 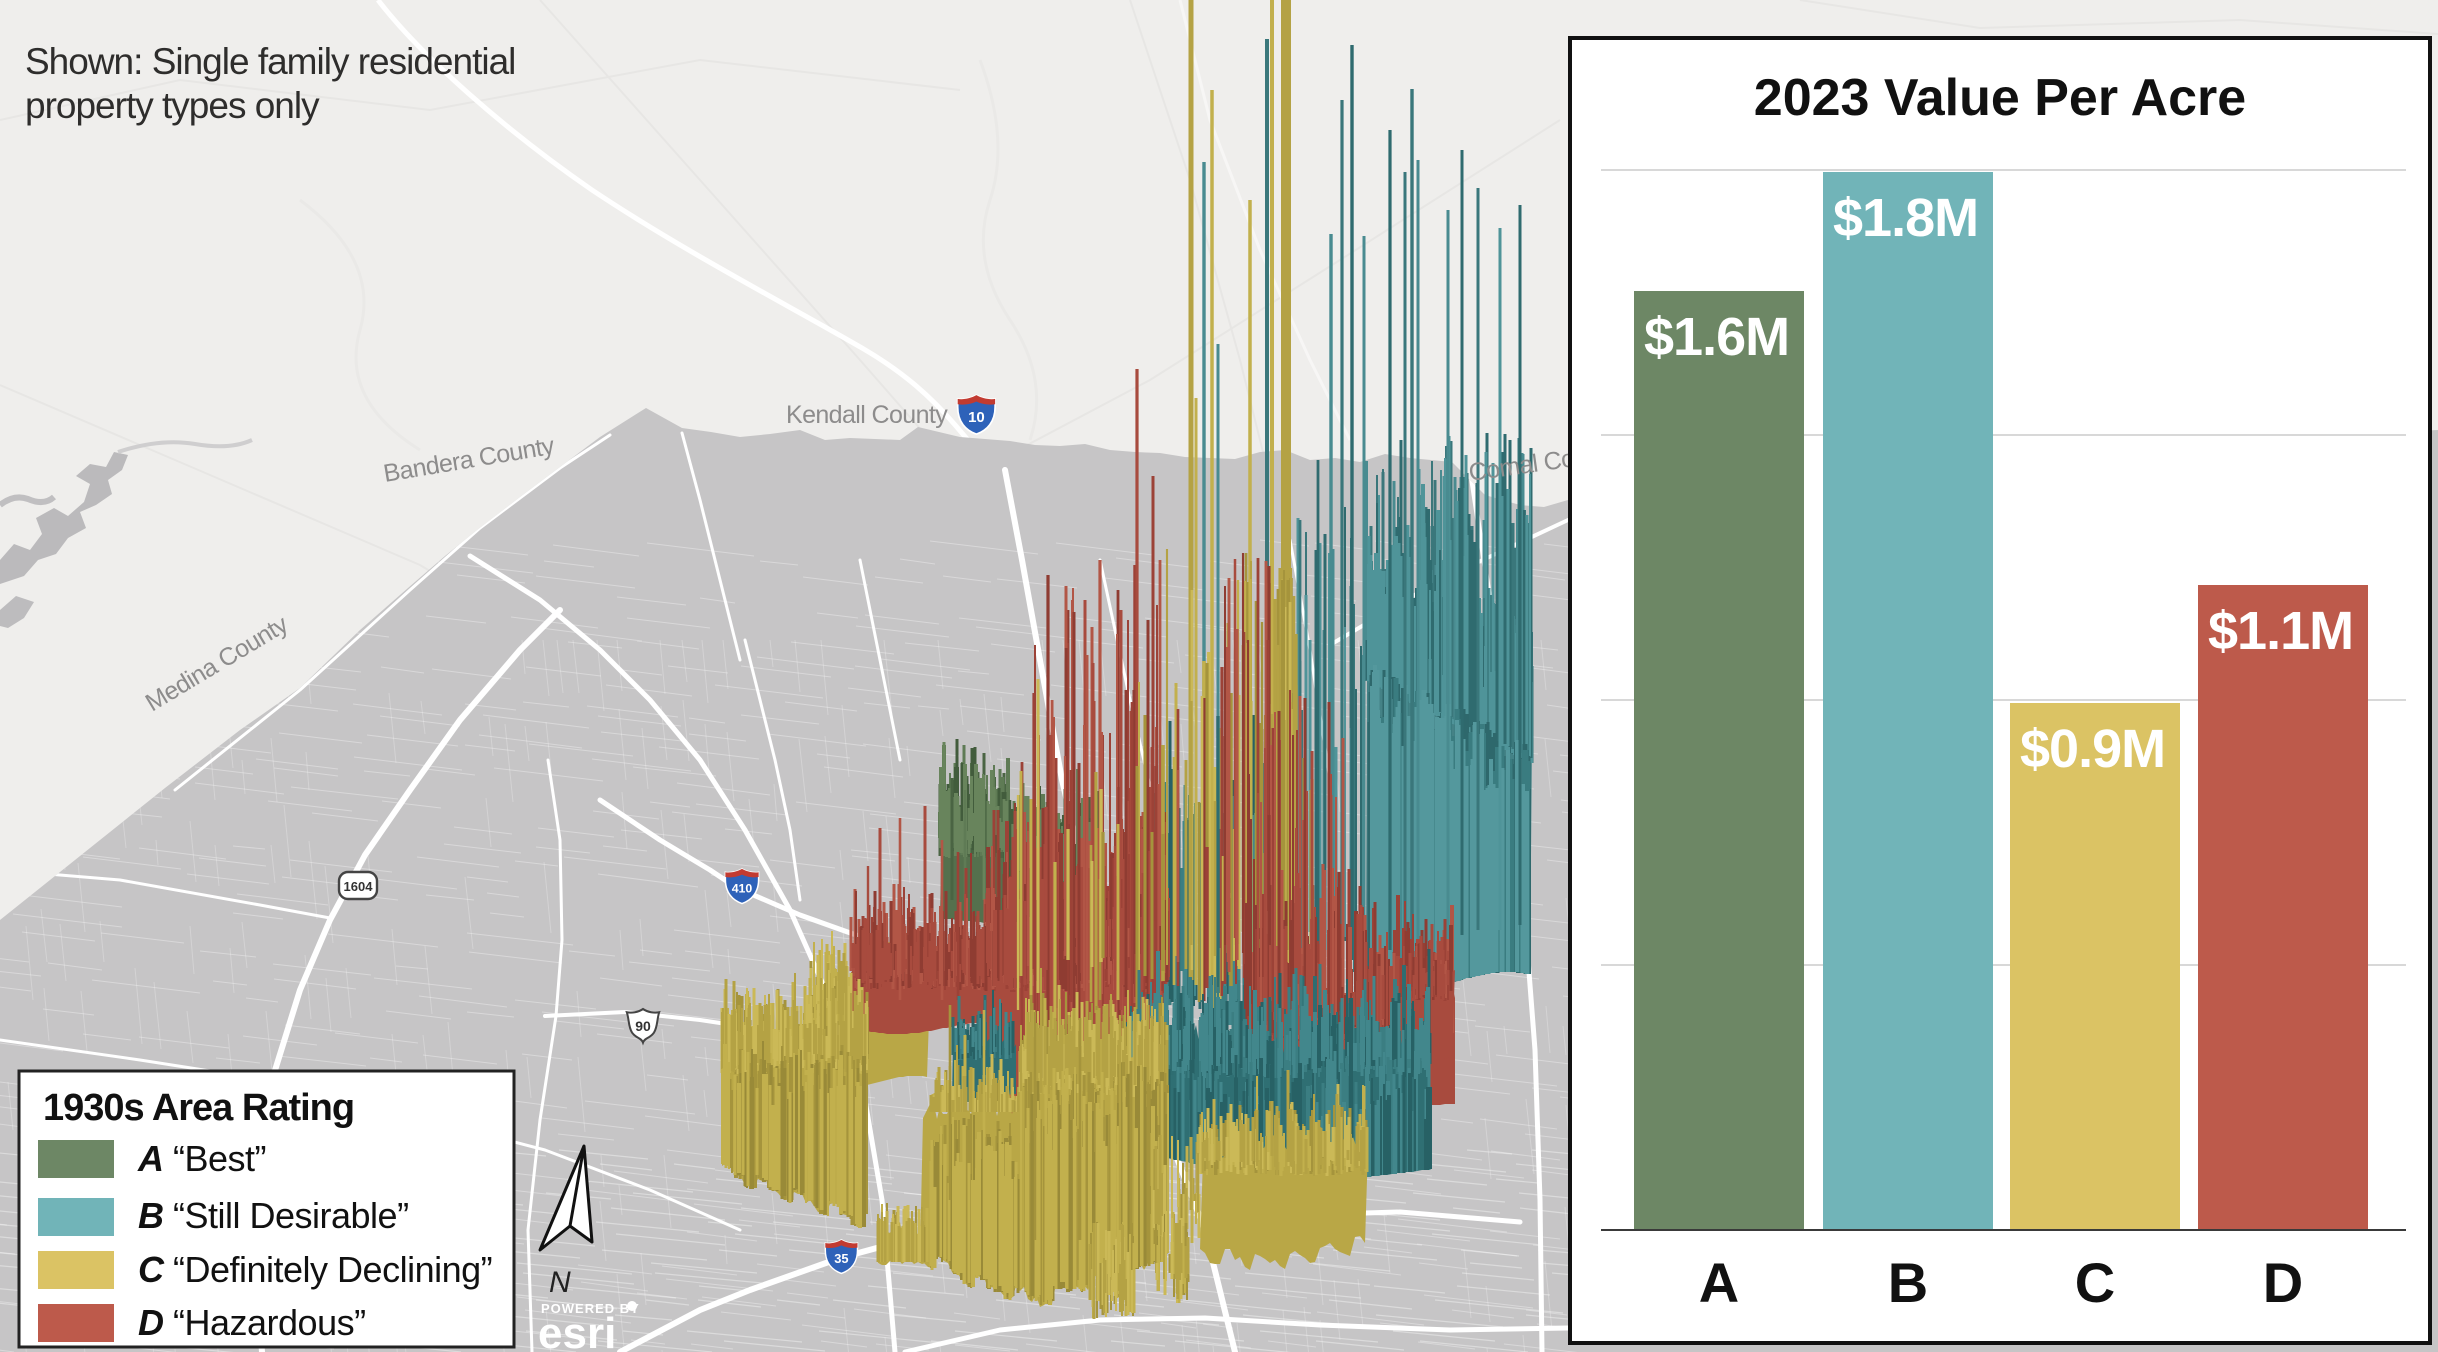 I want to click on svg-text: POWERED BY, so click(x=590, y=1308).